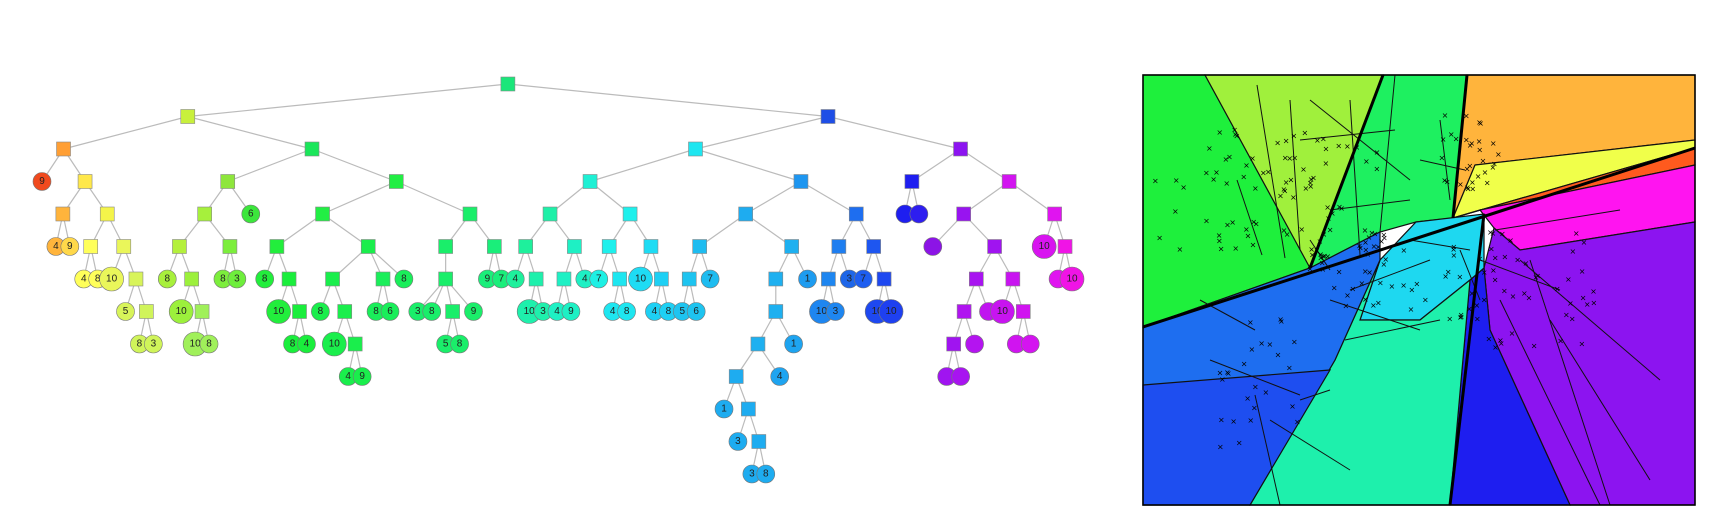  Describe the element at coordinates (446, 344) in the screenshot. I see `leaf-label: 5` at that location.